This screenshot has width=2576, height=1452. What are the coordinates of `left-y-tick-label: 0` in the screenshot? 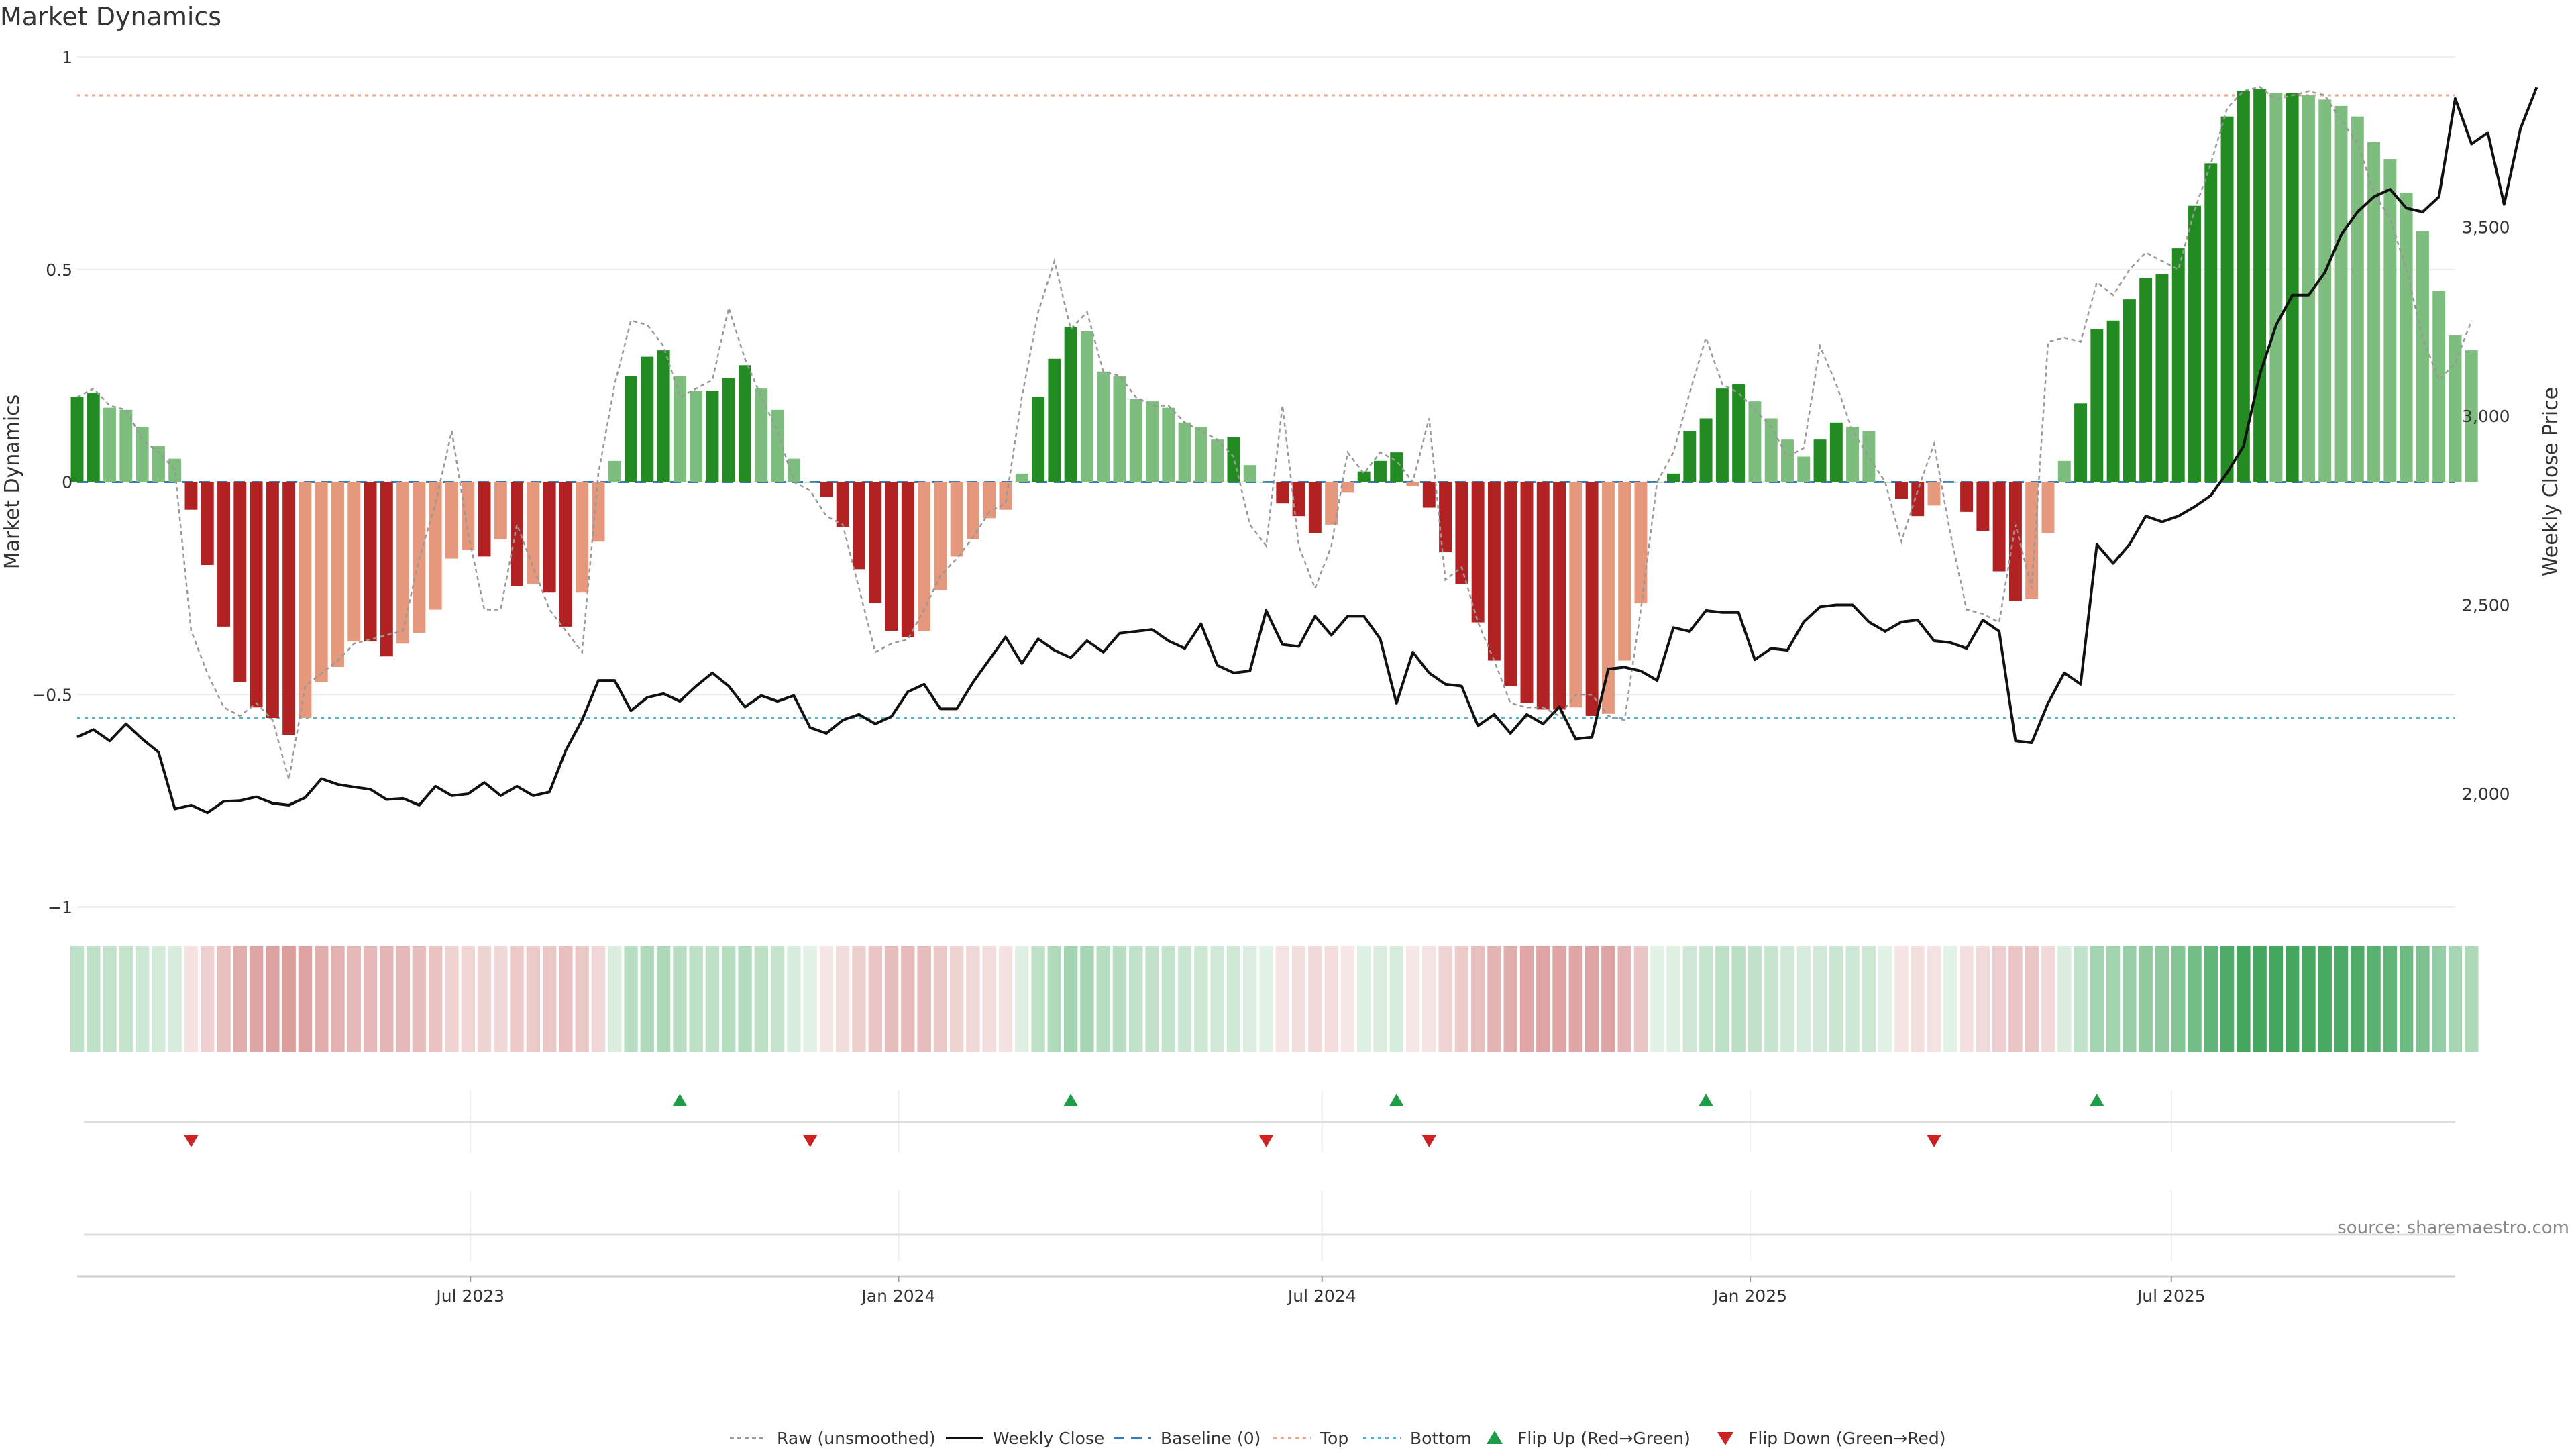 It's located at (67, 483).